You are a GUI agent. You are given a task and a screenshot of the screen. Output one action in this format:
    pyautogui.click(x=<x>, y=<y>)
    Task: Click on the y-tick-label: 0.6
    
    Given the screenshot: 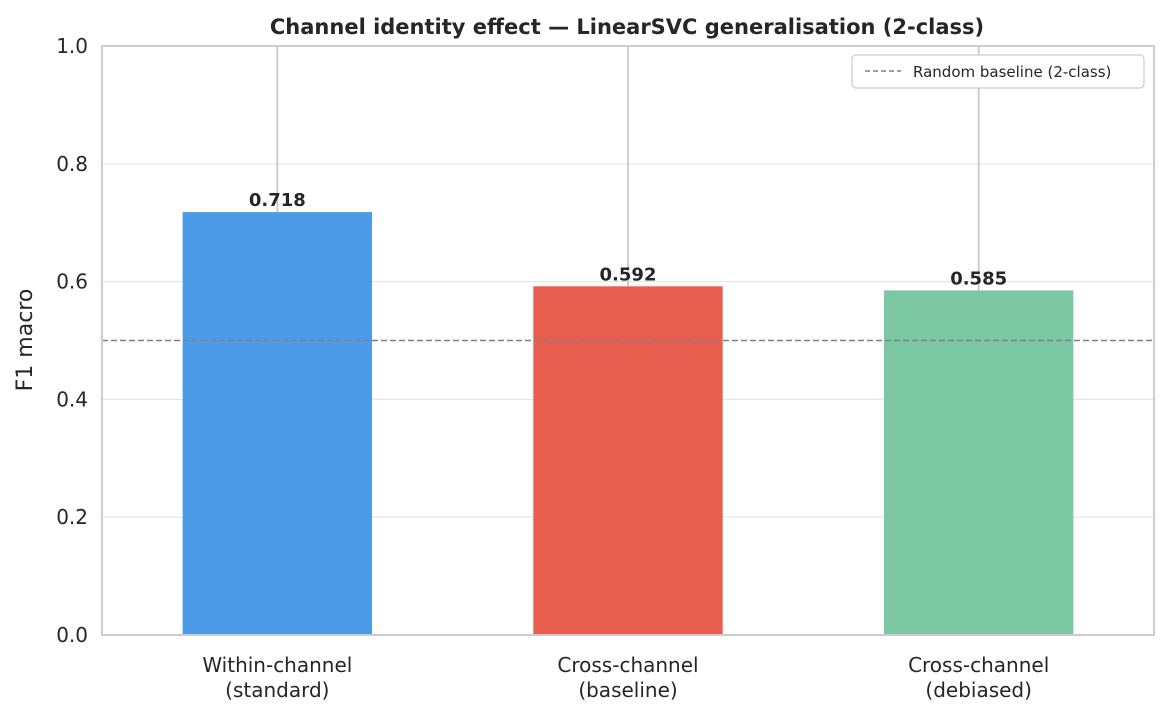 What is the action you would take?
    pyautogui.click(x=72, y=282)
    